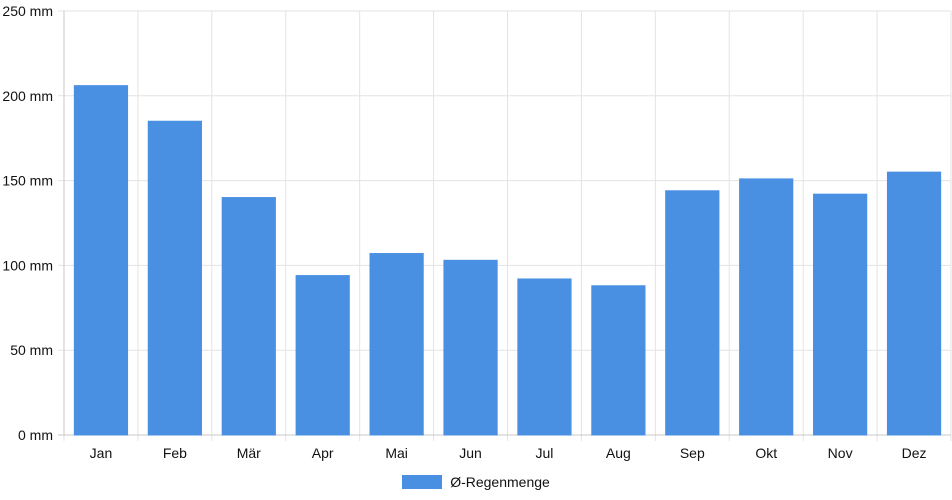 Image resolution: width=952 pixels, height=500 pixels. Describe the element at coordinates (27, 265) in the screenshot. I see `y-tick-label: 100 mm` at that location.